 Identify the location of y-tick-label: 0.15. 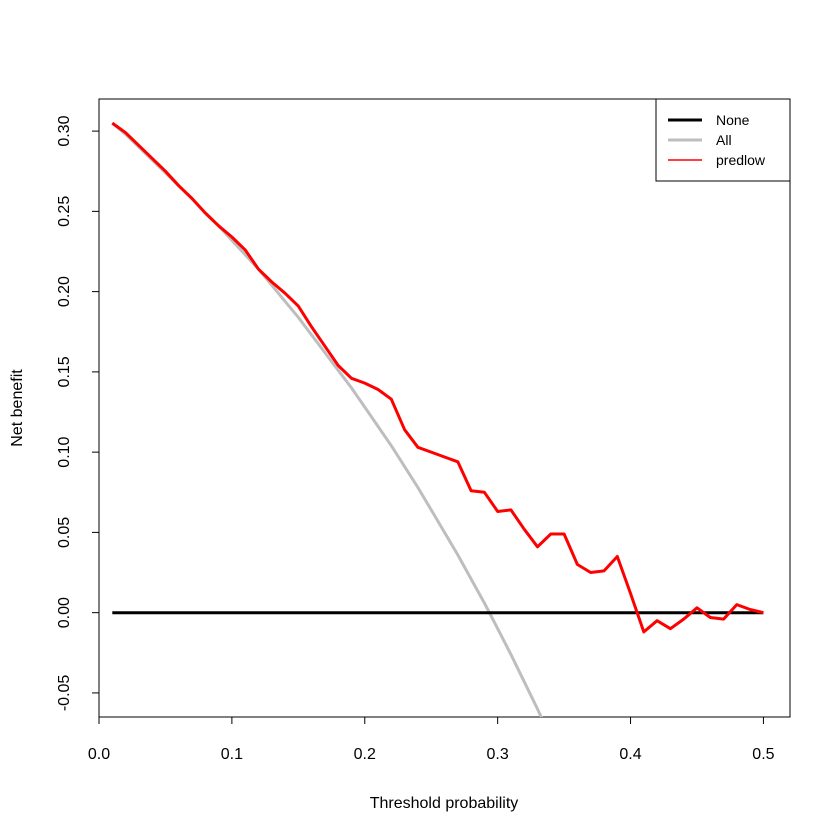
(64, 371).